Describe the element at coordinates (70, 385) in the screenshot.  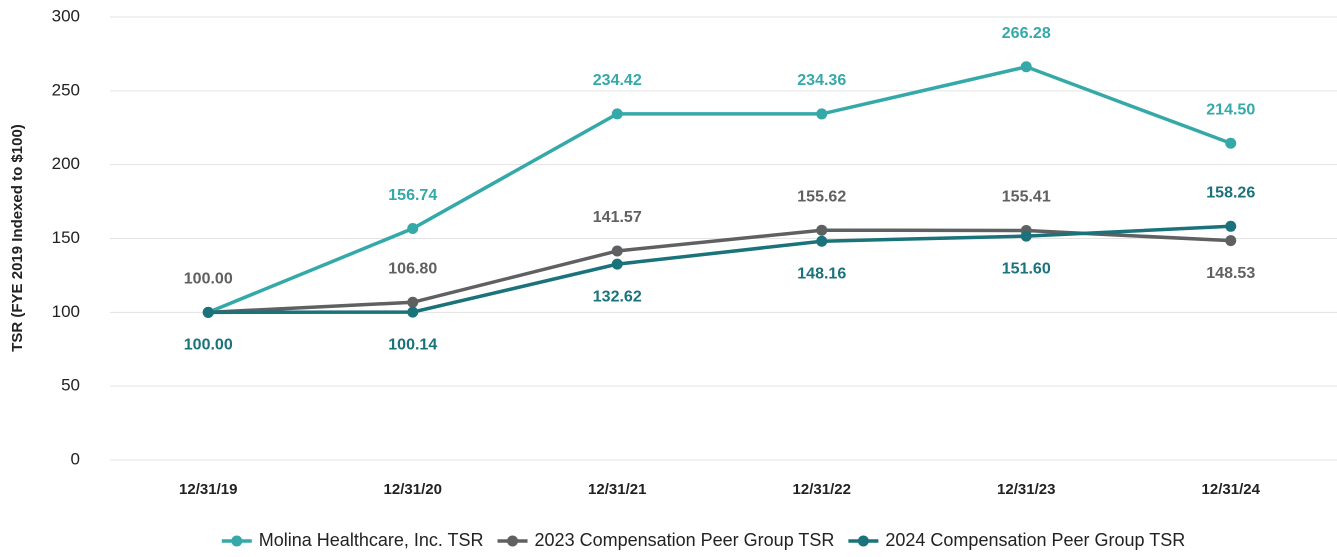
I see `y-tick-label: 50` at that location.